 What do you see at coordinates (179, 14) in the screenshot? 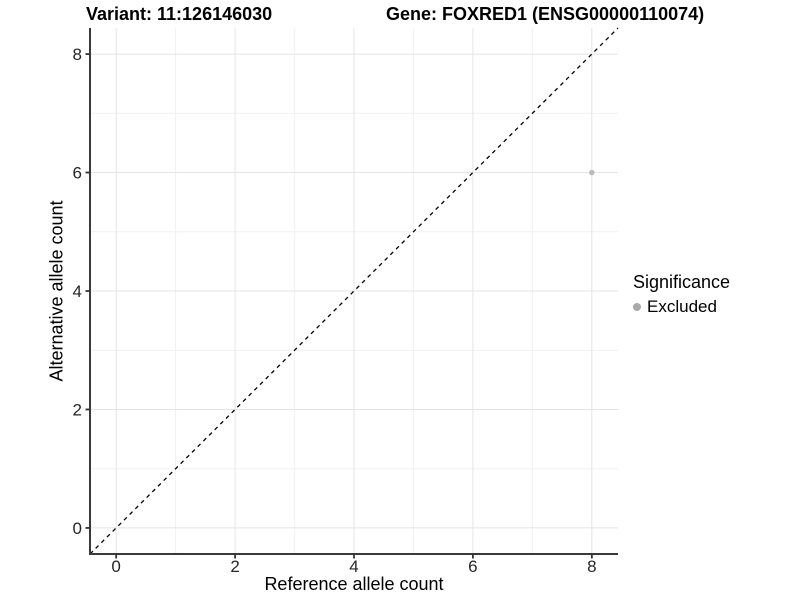
I see `variant-title: Variant: 11:126146030` at bounding box center [179, 14].